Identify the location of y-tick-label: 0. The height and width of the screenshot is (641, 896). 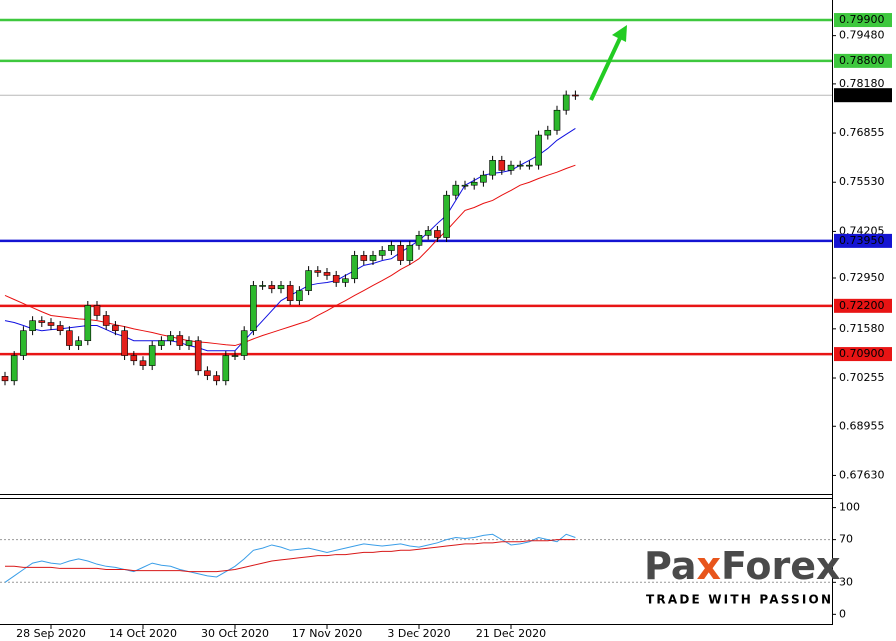
(842, 613).